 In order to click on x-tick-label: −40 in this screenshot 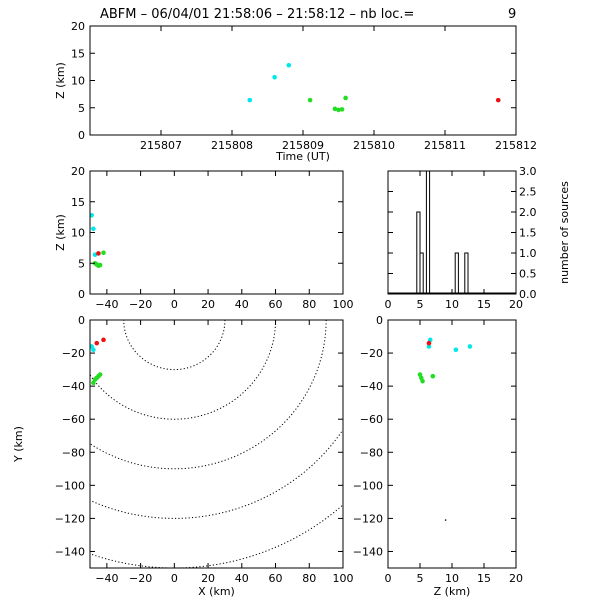, I will do `click(106, 578)`.